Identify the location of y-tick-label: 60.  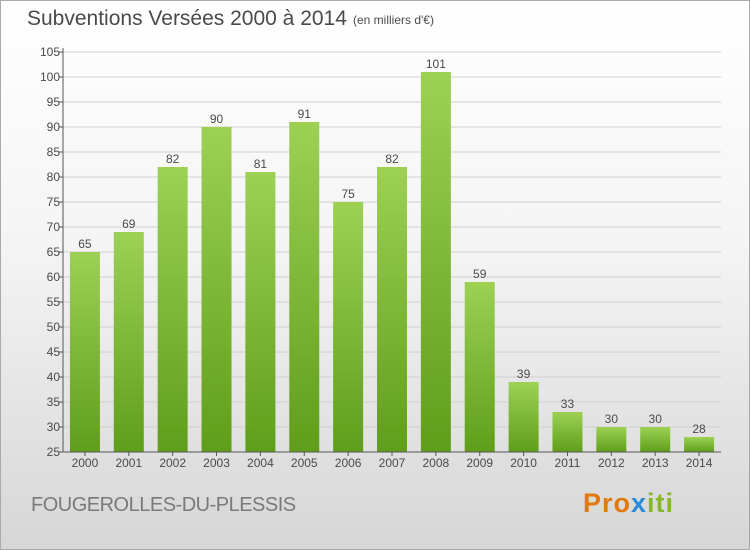
(54, 277).